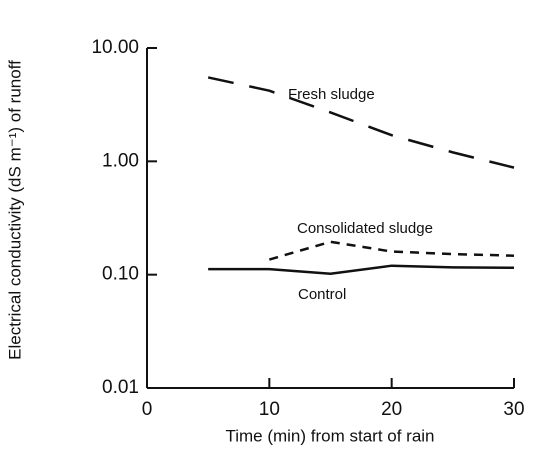 This screenshot has width=537, height=450. Describe the element at coordinates (365, 228) in the screenshot. I see `series-label: Consolidated sludge` at that location.